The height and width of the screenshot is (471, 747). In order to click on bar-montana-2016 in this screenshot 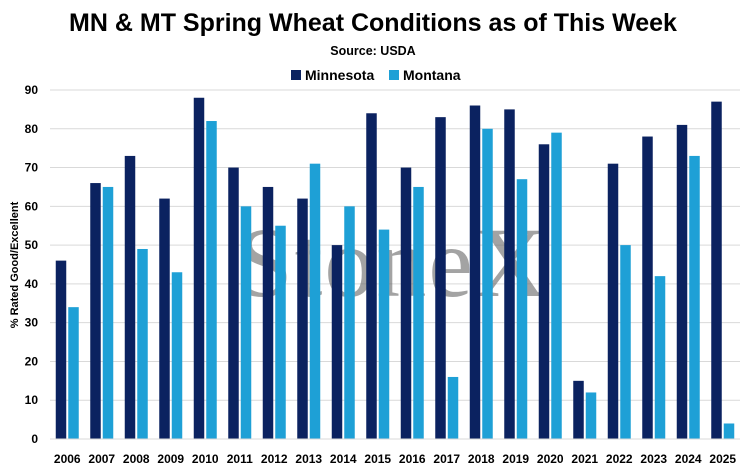, I will do `click(418, 312)`.